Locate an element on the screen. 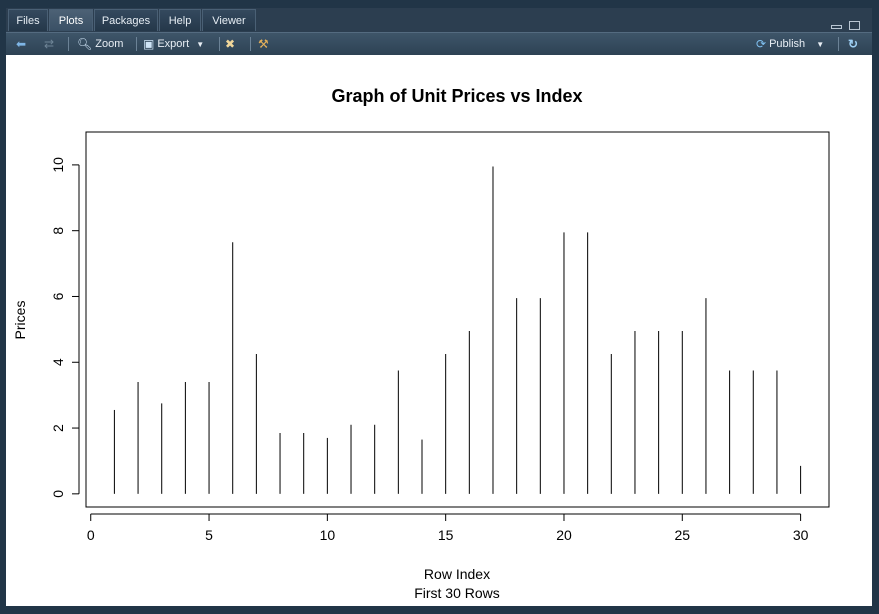 The height and width of the screenshot is (614, 879). tab-label: Help is located at coordinates (180, 21).